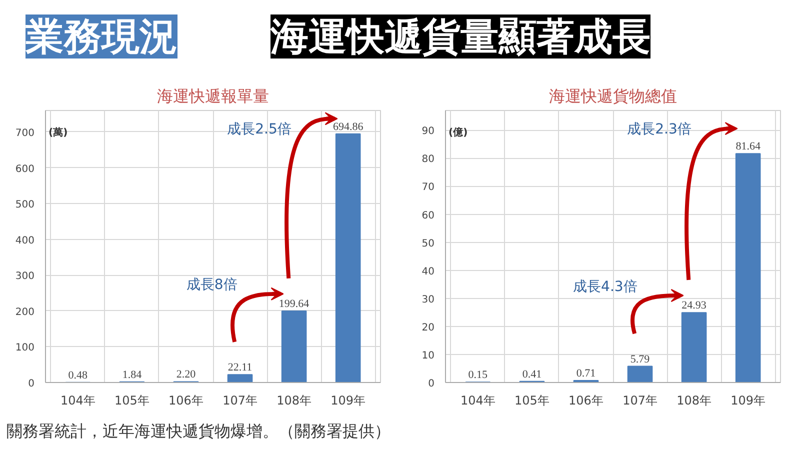  I want to click on y-tick-label: 10, so click(428, 356).